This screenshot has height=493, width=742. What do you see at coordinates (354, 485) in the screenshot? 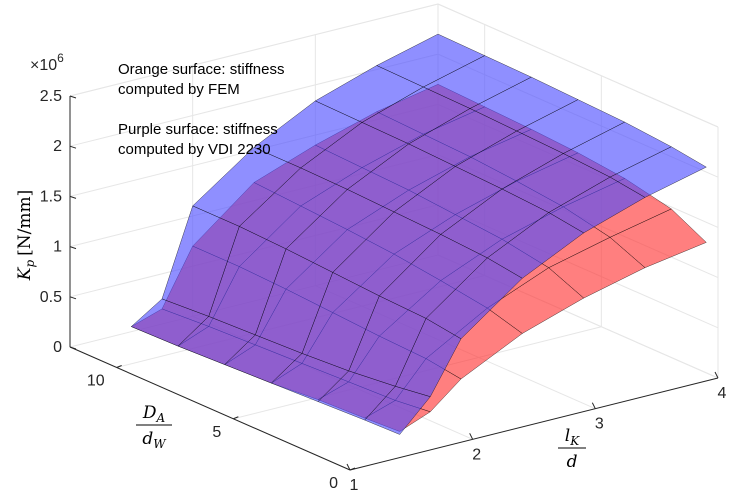
I see `x-tick-label: 1` at bounding box center [354, 485].